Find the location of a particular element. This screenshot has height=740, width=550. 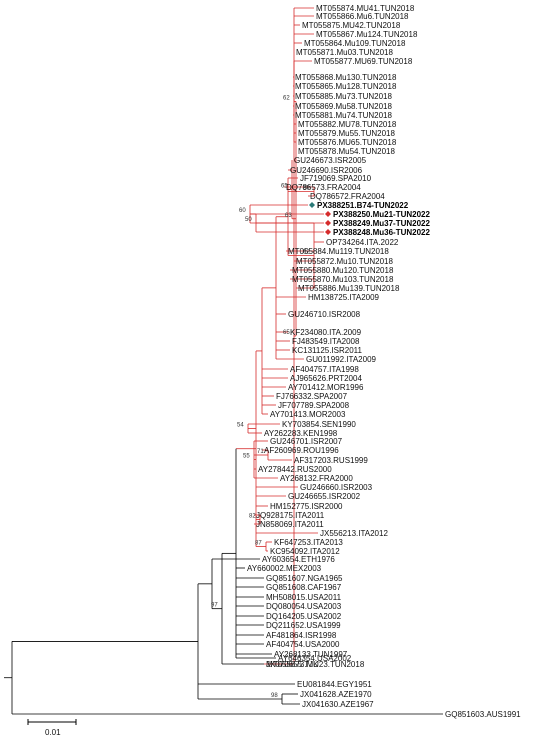

leaf-label: GU246690.ISR2006 is located at coordinates (326, 170).